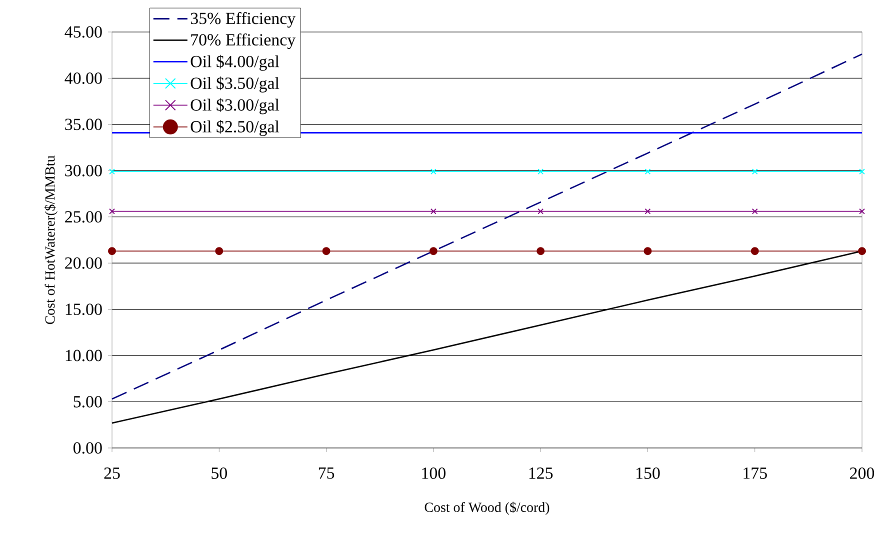  Describe the element at coordinates (243, 41) in the screenshot. I see `legend-label: 70% Efficiency` at that location.